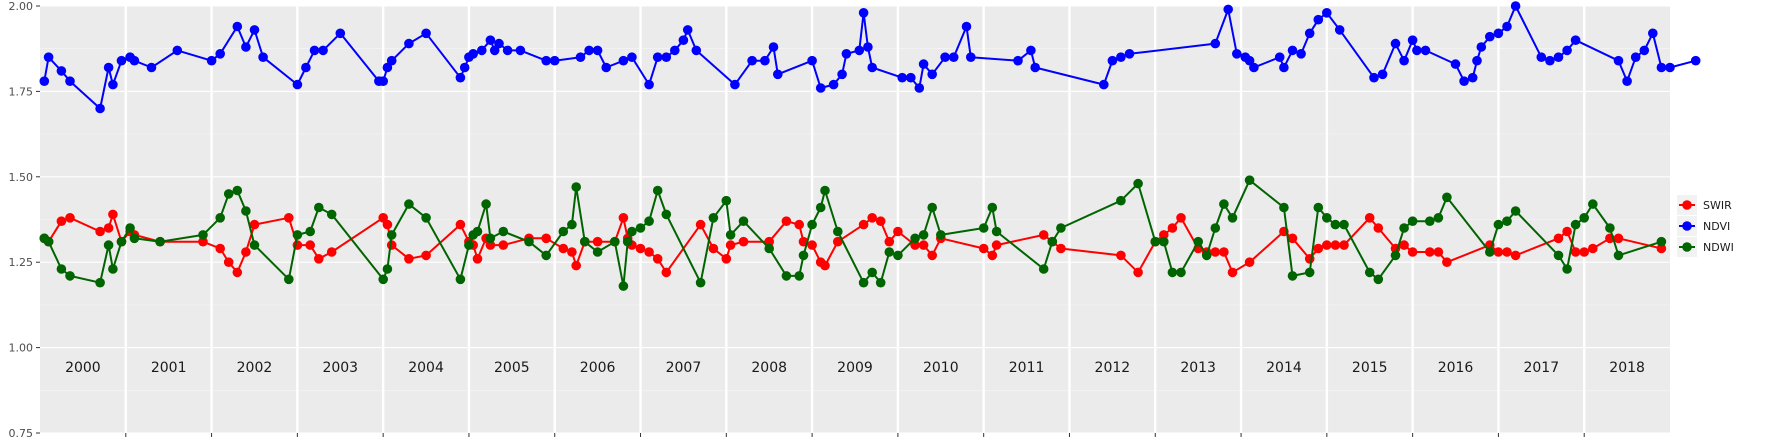  Describe the element at coordinates (1541, 368) in the screenshot. I see `year-label-2017: 2017` at that location.